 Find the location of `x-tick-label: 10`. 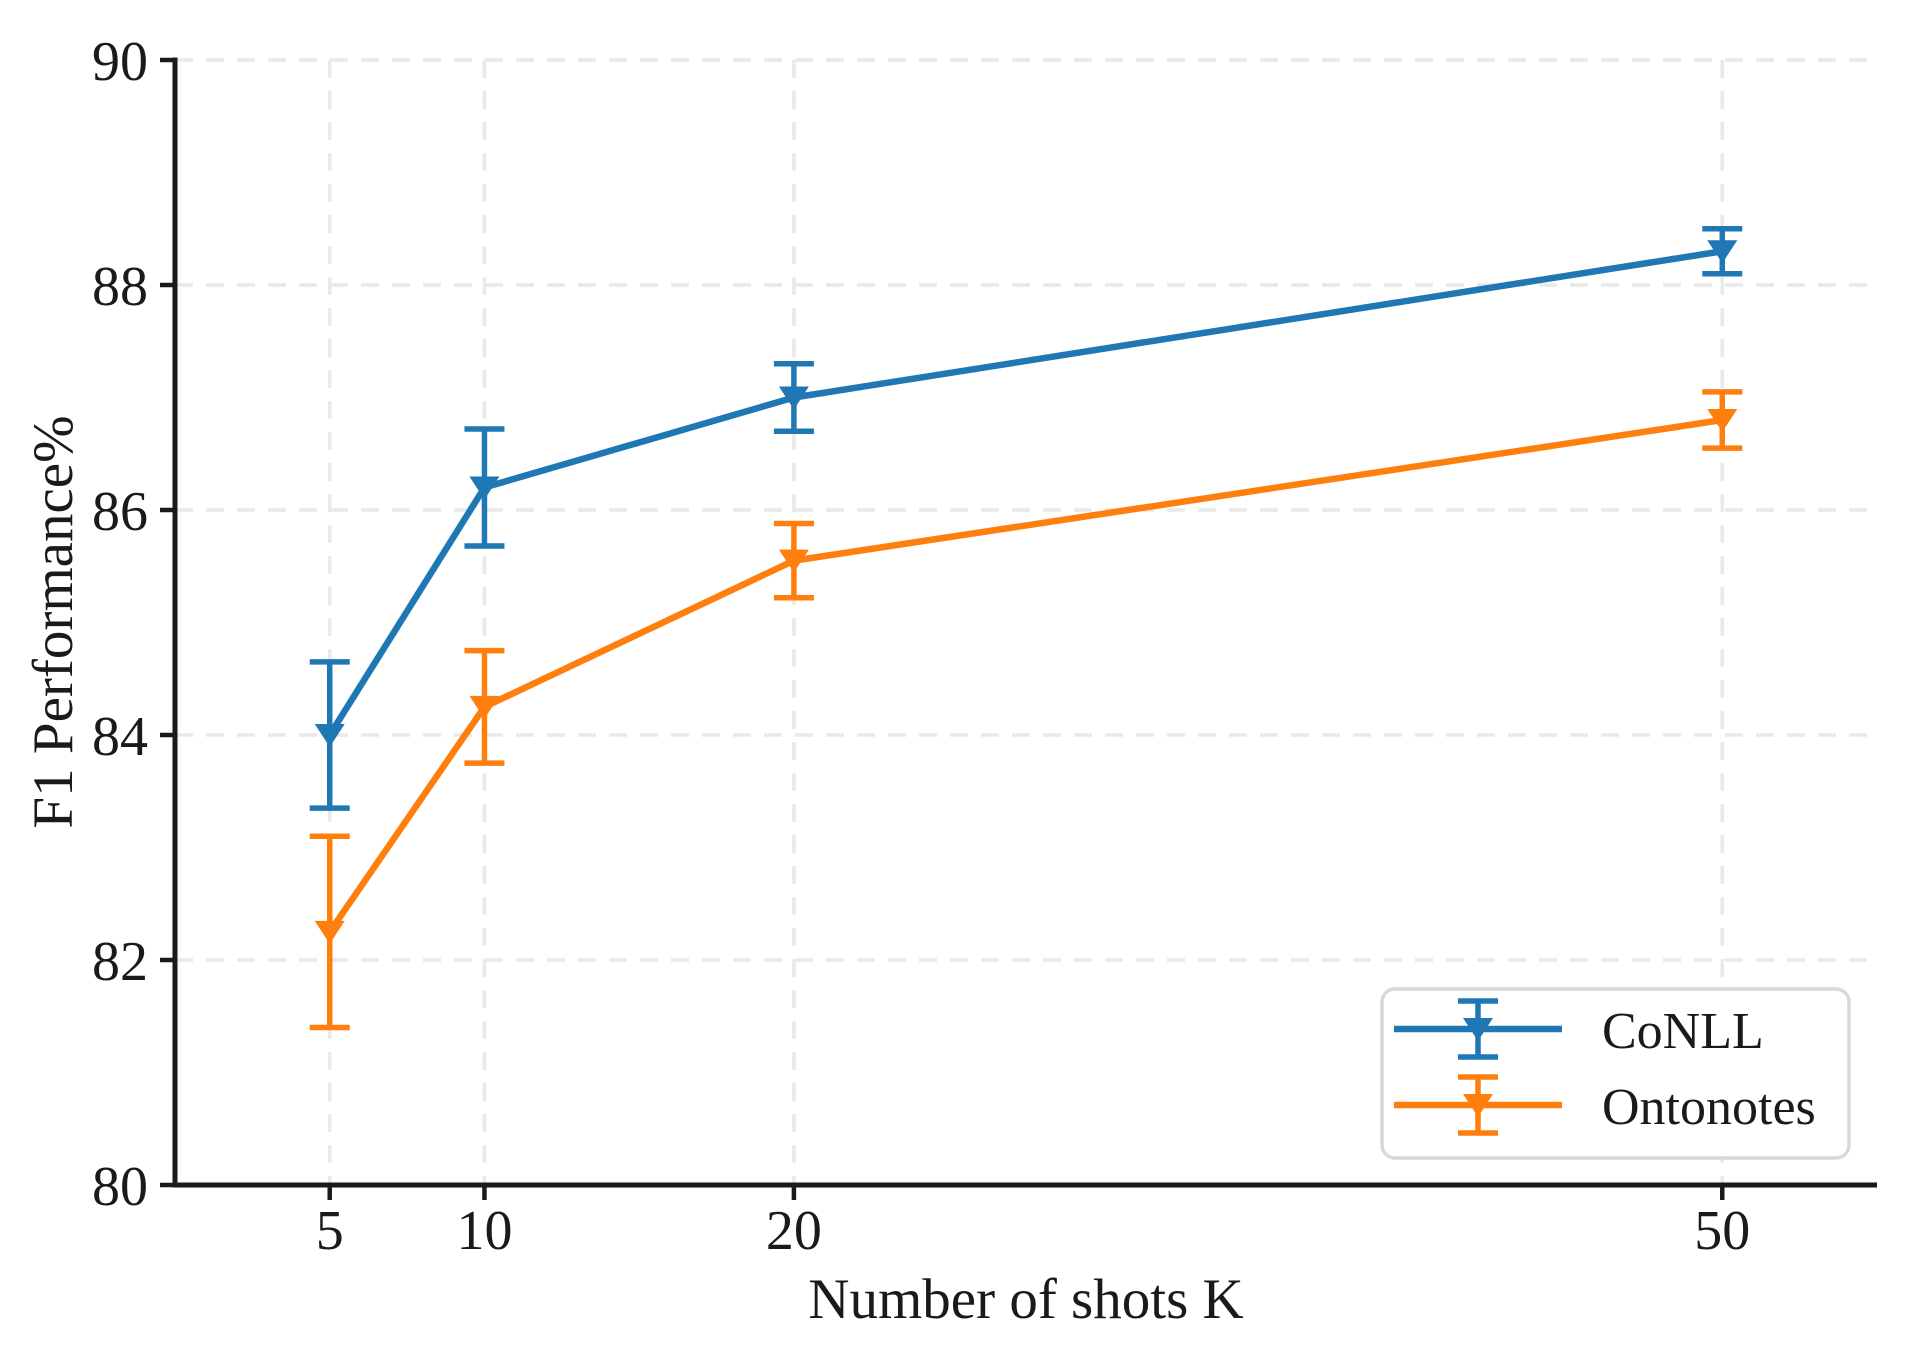

x-tick-label: 10 is located at coordinates (484, 1231).